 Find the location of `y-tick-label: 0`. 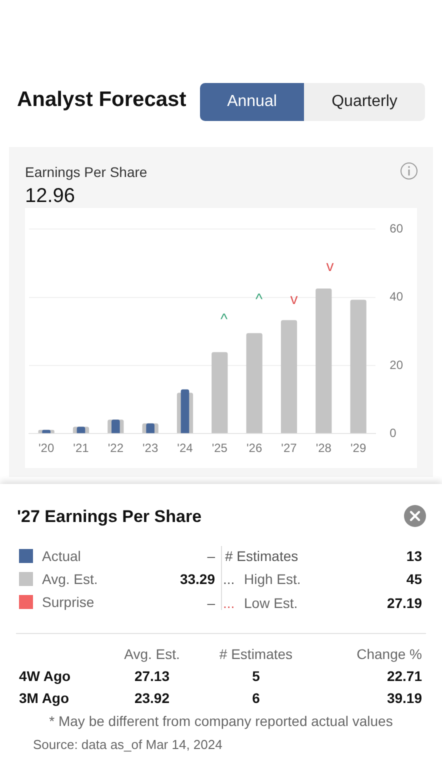

y-tick-label: 0 is located at coordinates (393, 433).